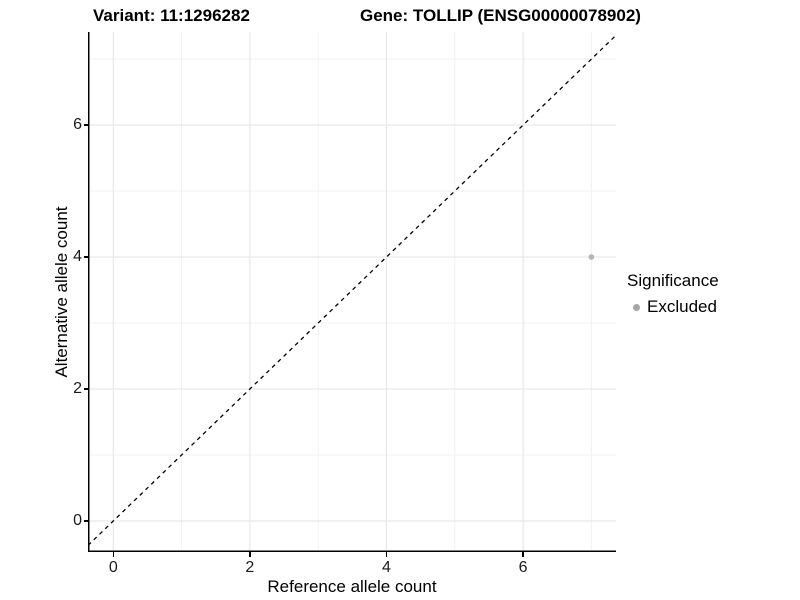 This screenshot has height=600, width=800. What do you see at coordinates (682, 306) in the screenshot?
I see `legend-entry-label: Excluded` at bounding box center [682, 306].